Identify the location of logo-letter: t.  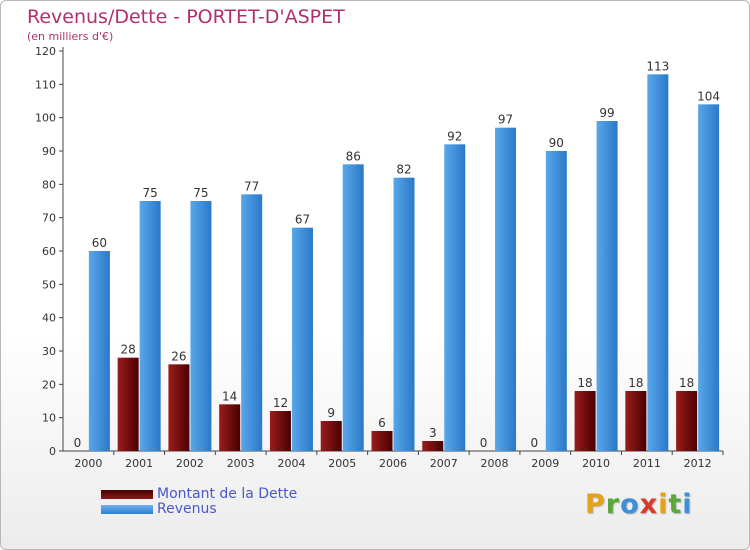
(675, 504).